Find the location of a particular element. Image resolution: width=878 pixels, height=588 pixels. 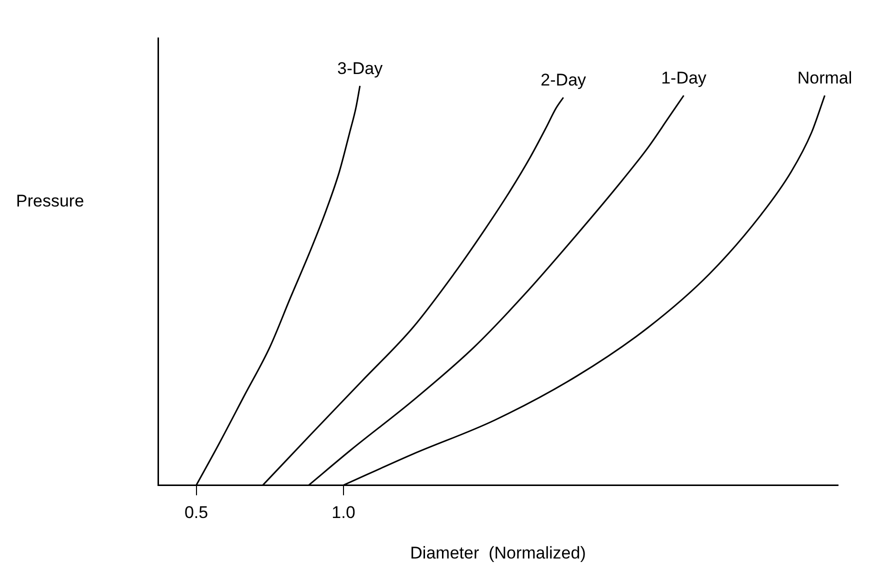

series-label: 2-Day is located at coordinates (563, 80).